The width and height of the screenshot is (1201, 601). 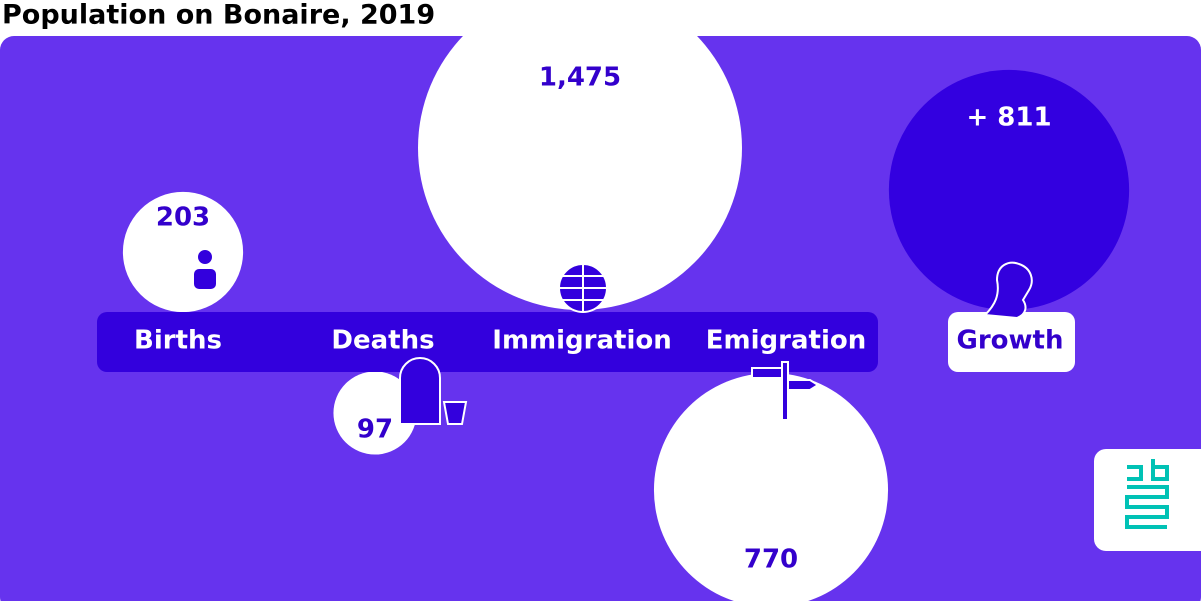 I want to click on logo-box, so click(x=1147, y=500).